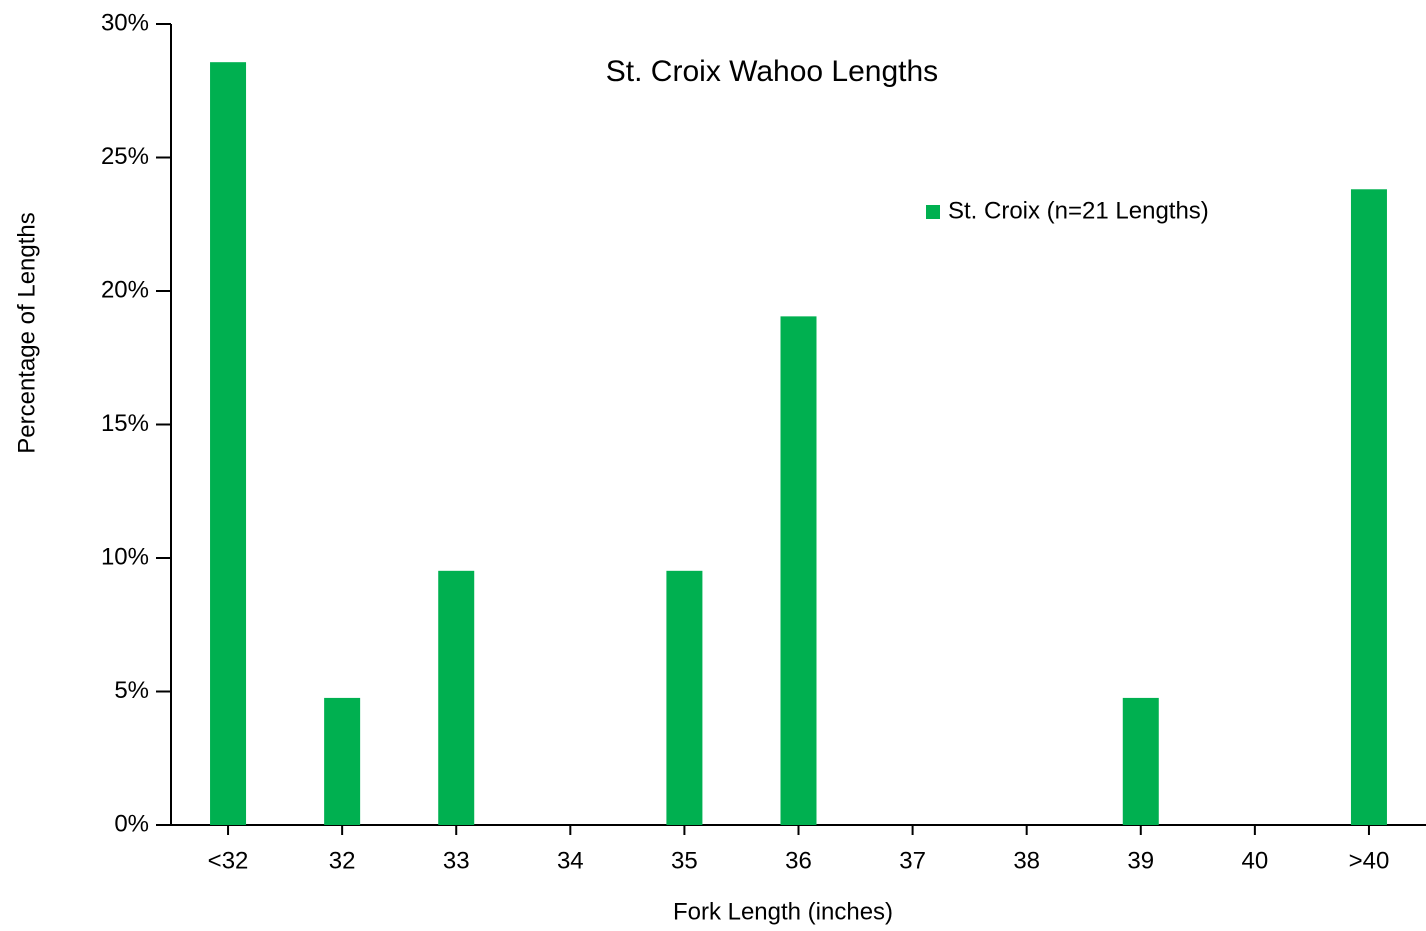 This screenshot has height=931, width=1426. What do you see at coordinates (228, 860) in the screenshot?
I see `x-tick-label: <32` at bounding box center [228, 860].